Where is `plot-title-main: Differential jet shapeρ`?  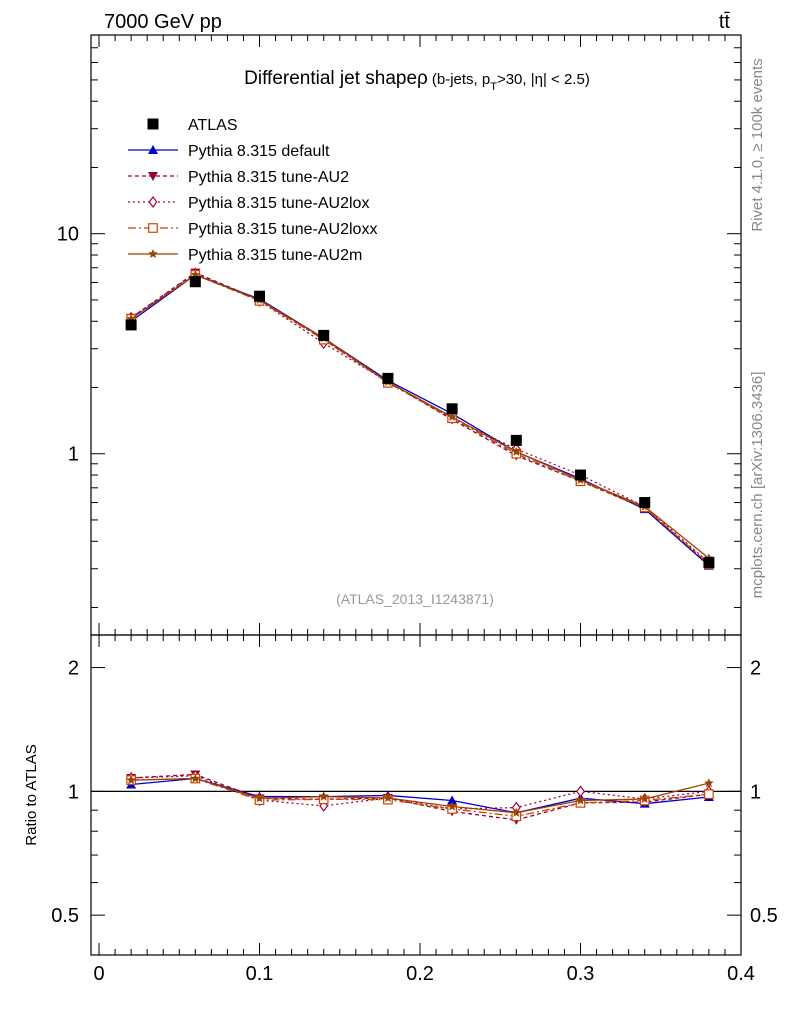
plot-title-main: Differential jet shapeρ is located at coordinates (336, 78).